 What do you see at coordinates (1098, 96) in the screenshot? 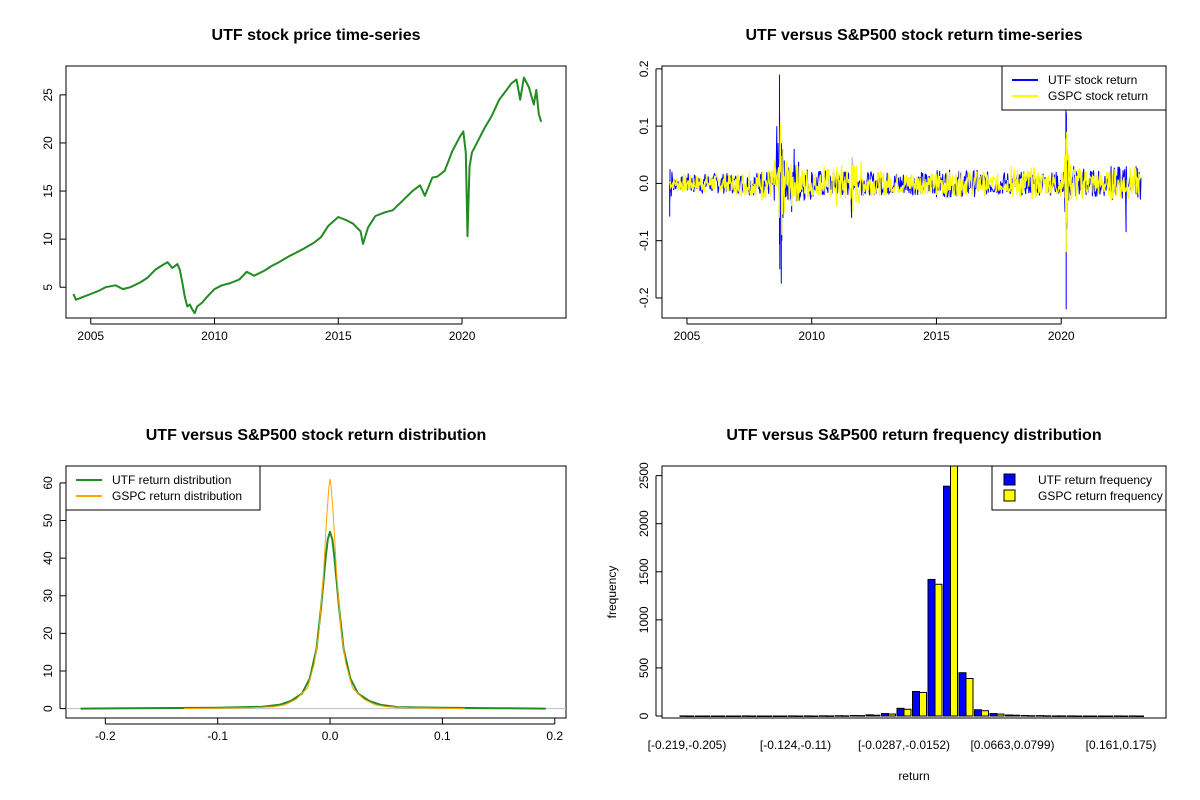
I see `legend-label: GSPC stock return` at bounding box center [1098, 96].